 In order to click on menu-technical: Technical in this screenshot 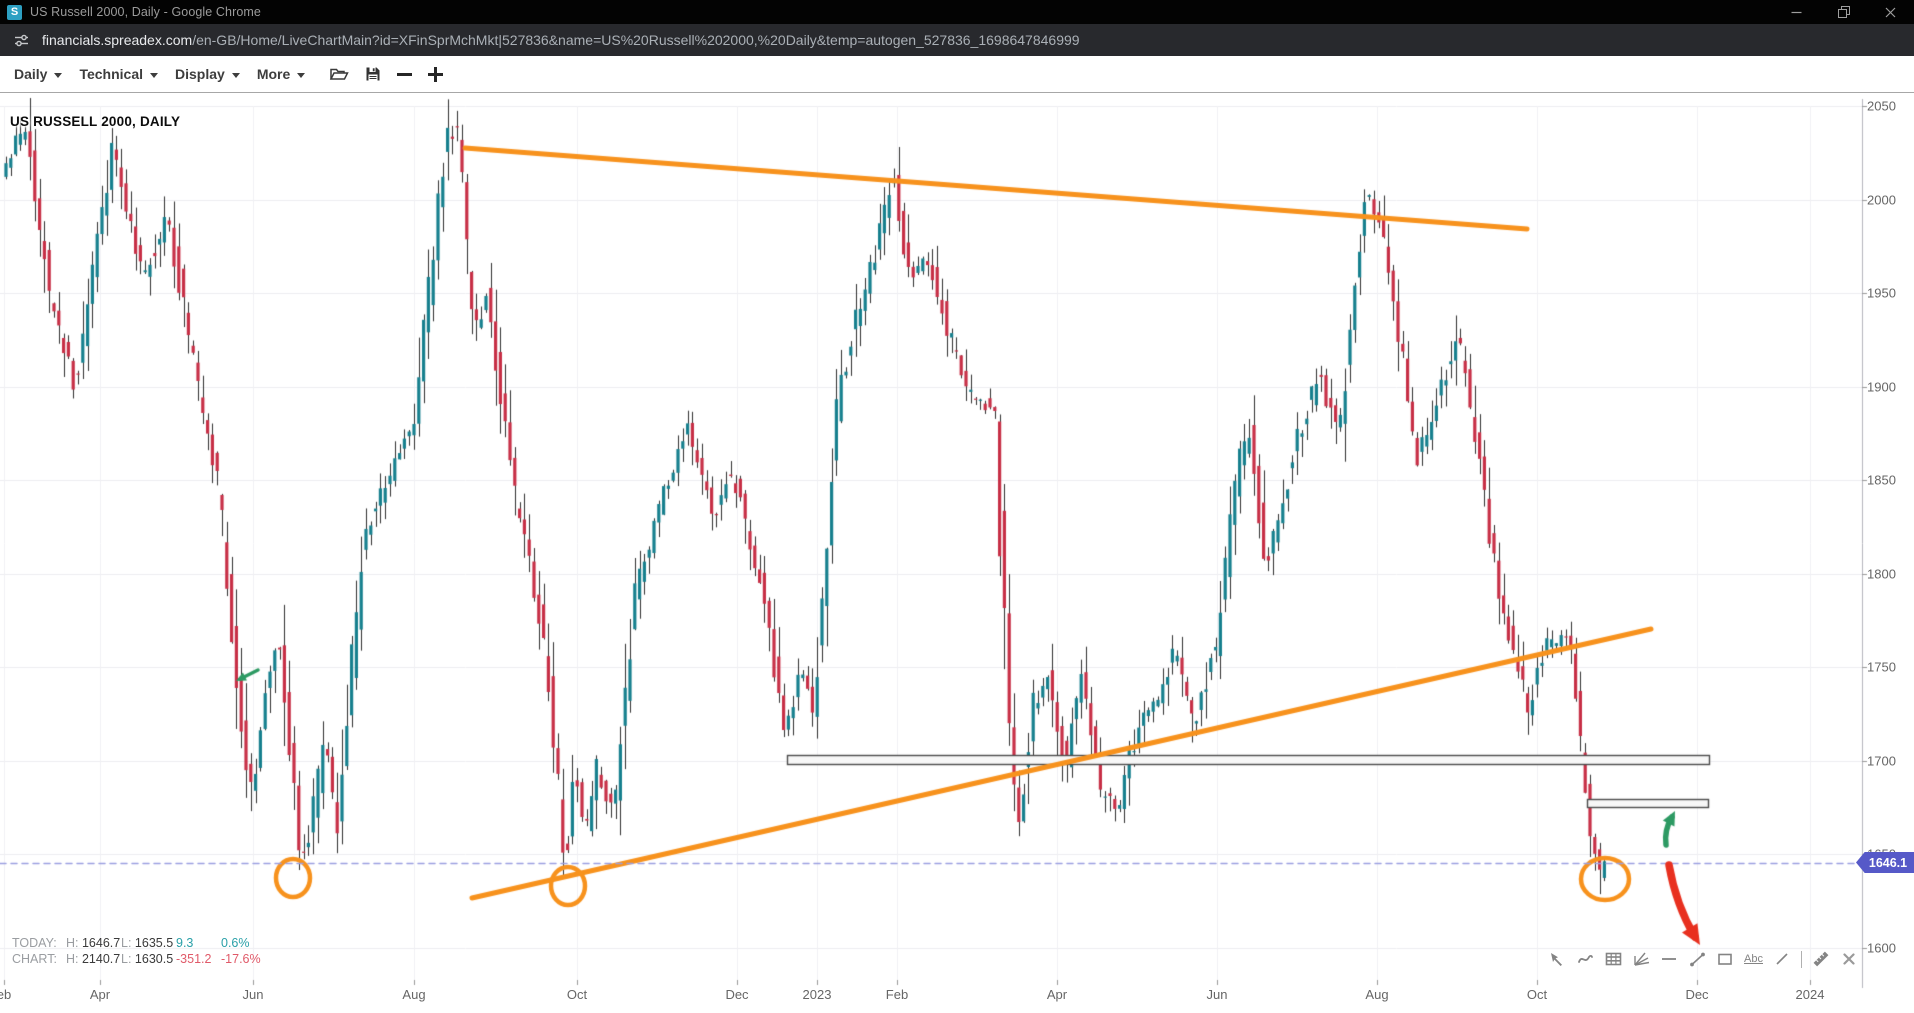, I will do `click(119, 74)`.